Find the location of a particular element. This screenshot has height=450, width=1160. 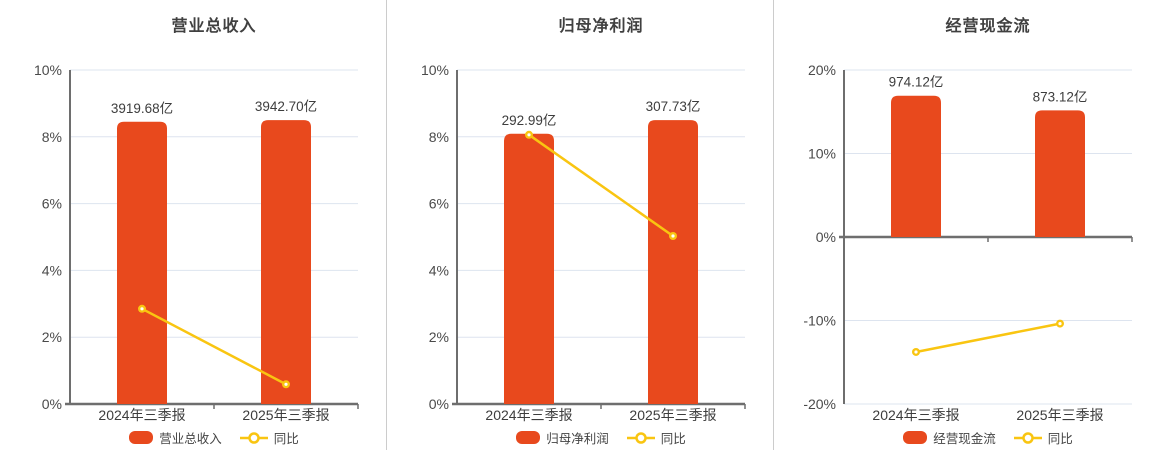

legend-revenue: 营业总收入 同比 is located at coordinates (214, 437).